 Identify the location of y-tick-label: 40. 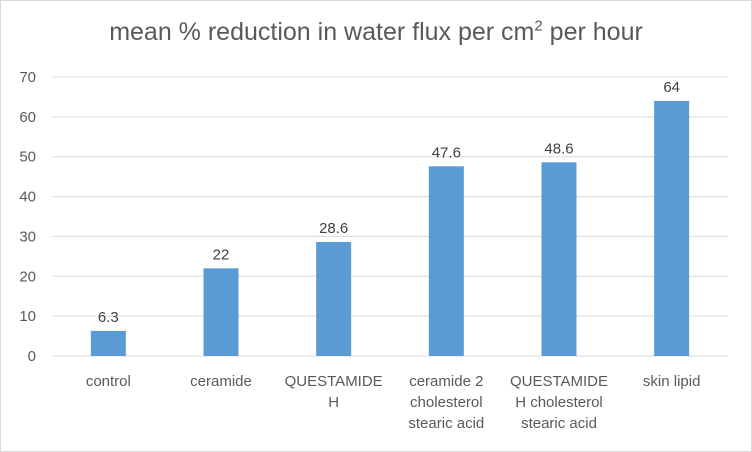
(27, 197).